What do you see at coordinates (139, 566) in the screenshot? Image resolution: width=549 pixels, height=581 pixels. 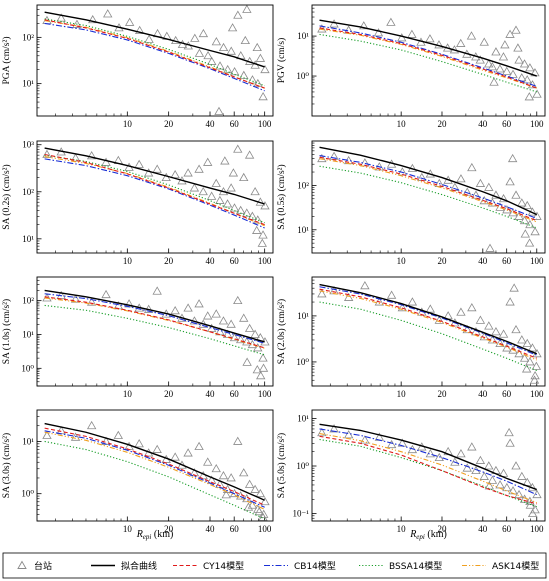 I see `legend-label: 拟合曲线` at bounding box center [139, 566].